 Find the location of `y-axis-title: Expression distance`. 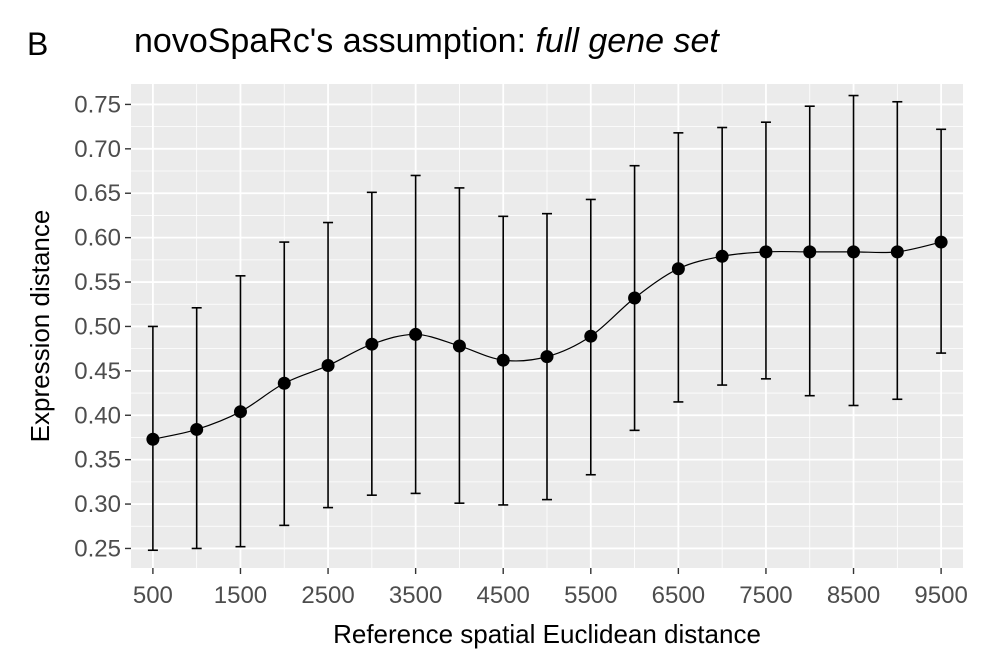

y-axis-title: Expression distance is located at coordinates (40, 326).